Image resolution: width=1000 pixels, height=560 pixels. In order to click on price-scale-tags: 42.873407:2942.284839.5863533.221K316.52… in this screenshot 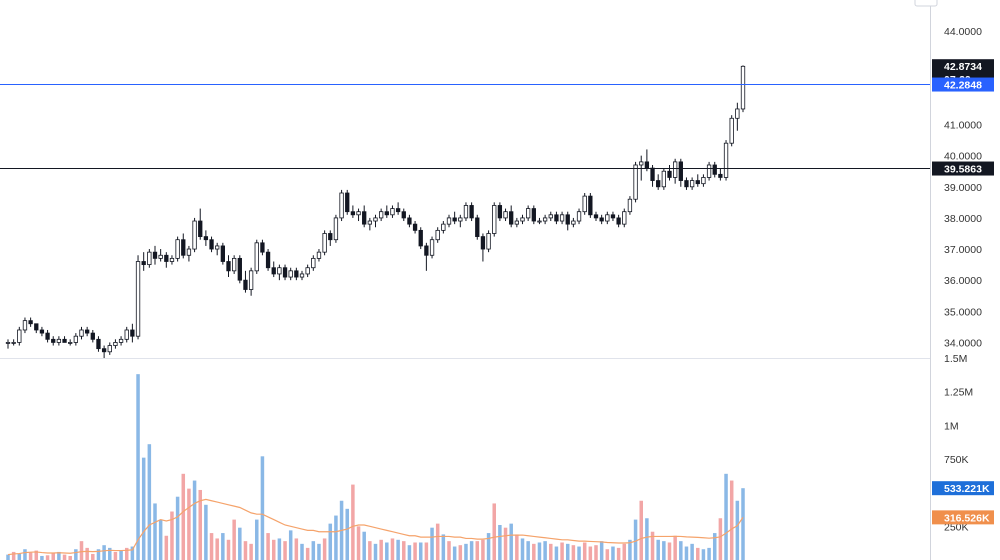, I will do `click(963, 292)`.